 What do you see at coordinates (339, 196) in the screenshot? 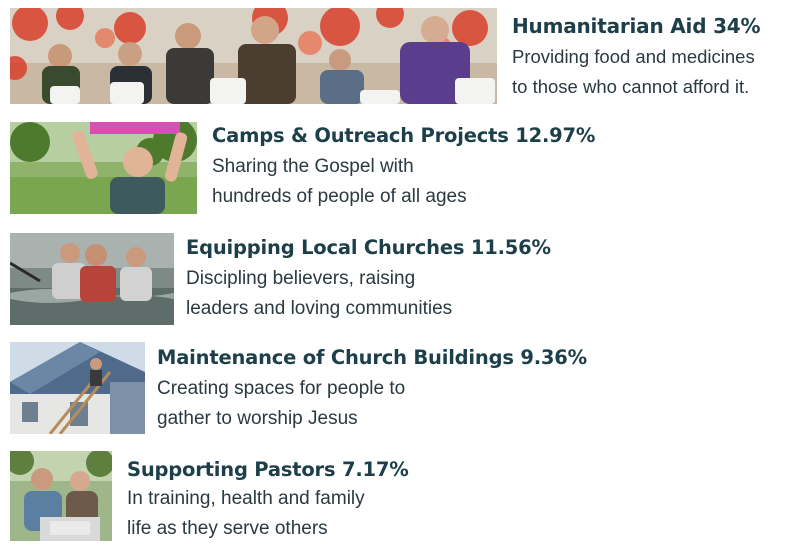
I see `description-line: hundreds of people of all ages` at bounding box center [339, 196].